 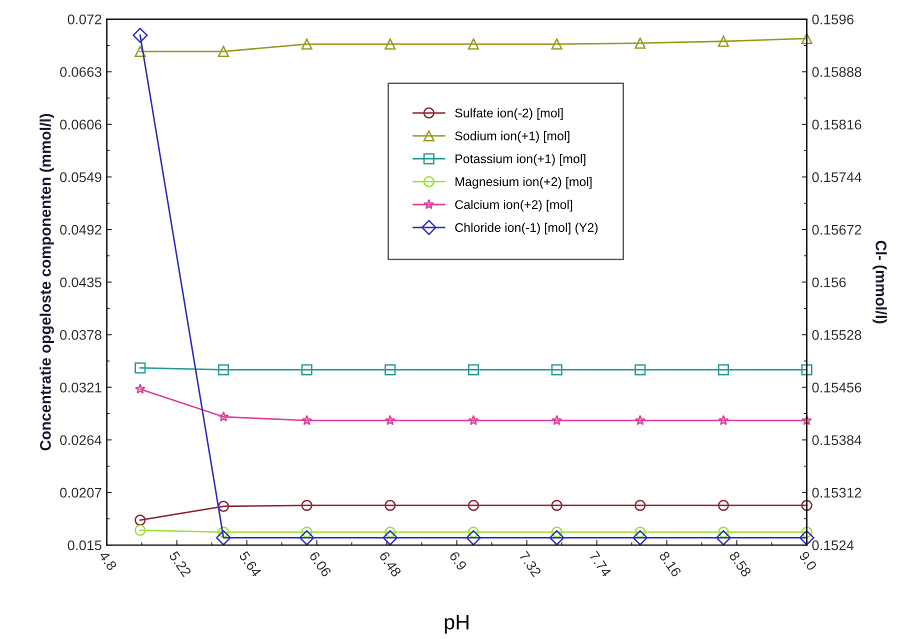 What do you see at coordinates (81, 335) in the screenshot?
I see `y-tick-label: 0.0378` at bounding box center [81, 335].